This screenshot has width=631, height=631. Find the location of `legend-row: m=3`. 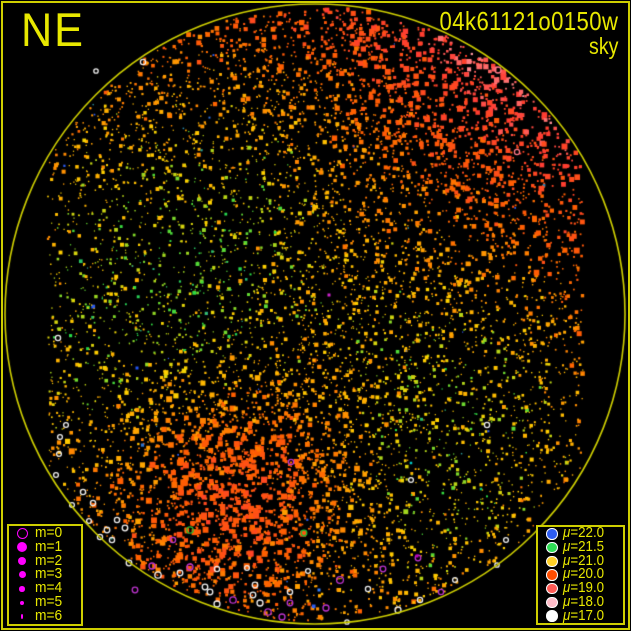

legend-row: m=3 is located at coordinates (45, 574).